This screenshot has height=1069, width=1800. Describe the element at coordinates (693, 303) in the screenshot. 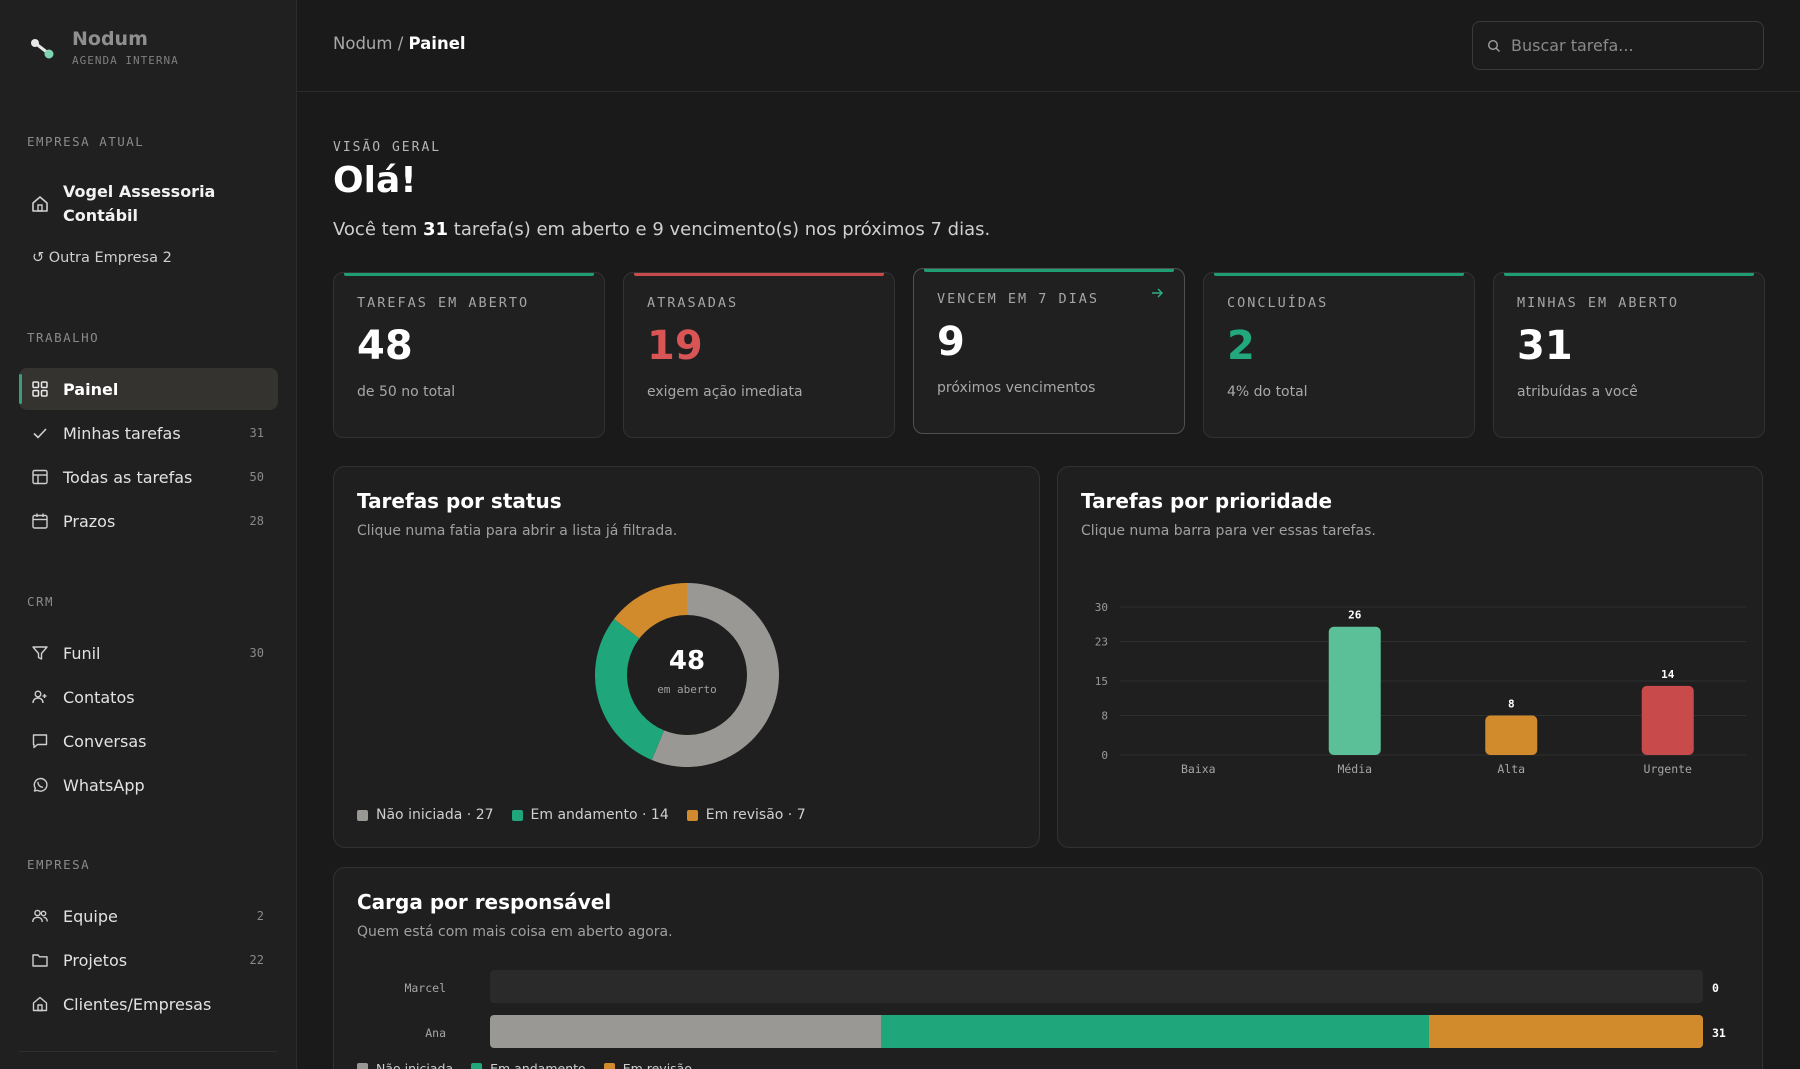

I see `kpi-label: ATRASADAS` at that location.